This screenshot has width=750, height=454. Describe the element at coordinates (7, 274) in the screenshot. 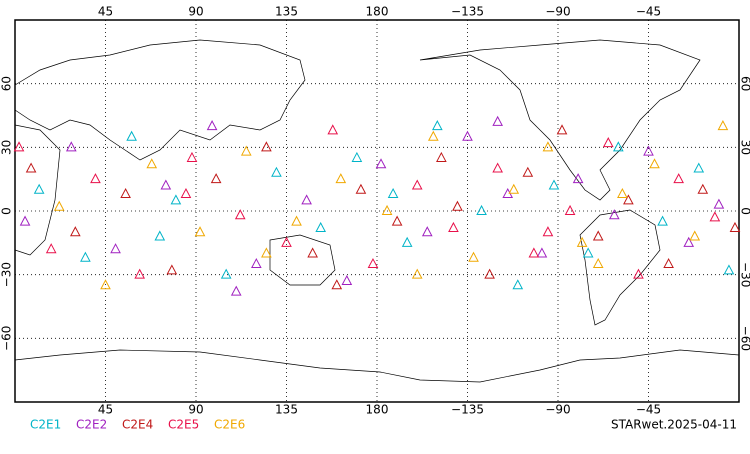

I see `y-tick-label: −30` at that location.